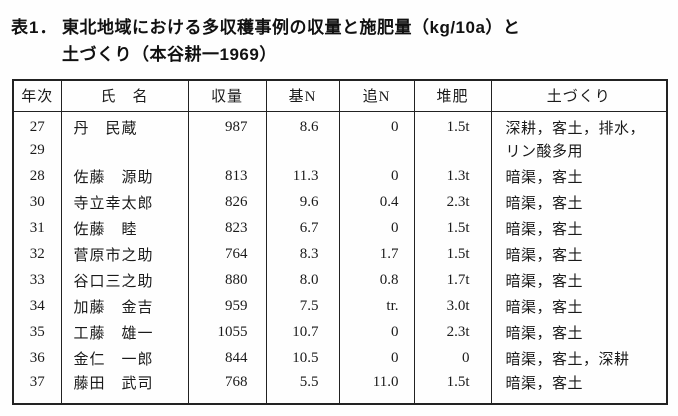 This screenshot has width=678, height=416. What do you see at coordinates (302, 254) in the screenshot?
I see `table-cell: 8.3` at bounding box center [302, 254].